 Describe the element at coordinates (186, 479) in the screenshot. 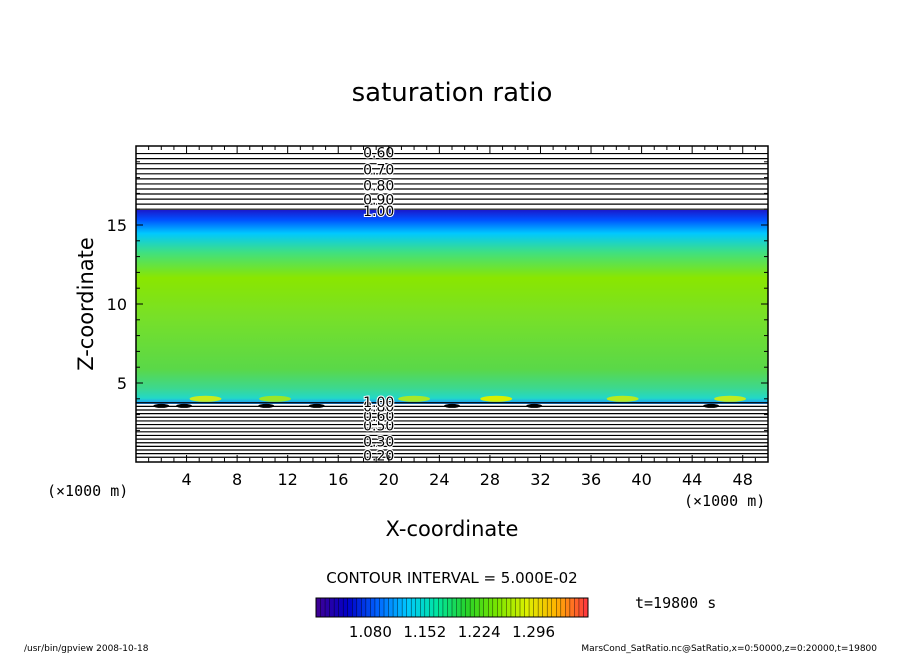

I see `x-tick-label: 4` at that location.